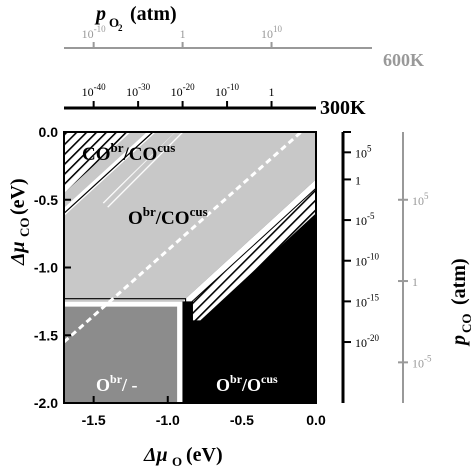  What do you see at coordinates (155, 455) in the screenshot?
I see `x-label-main: Δμ` at bounding box center [155, 455].